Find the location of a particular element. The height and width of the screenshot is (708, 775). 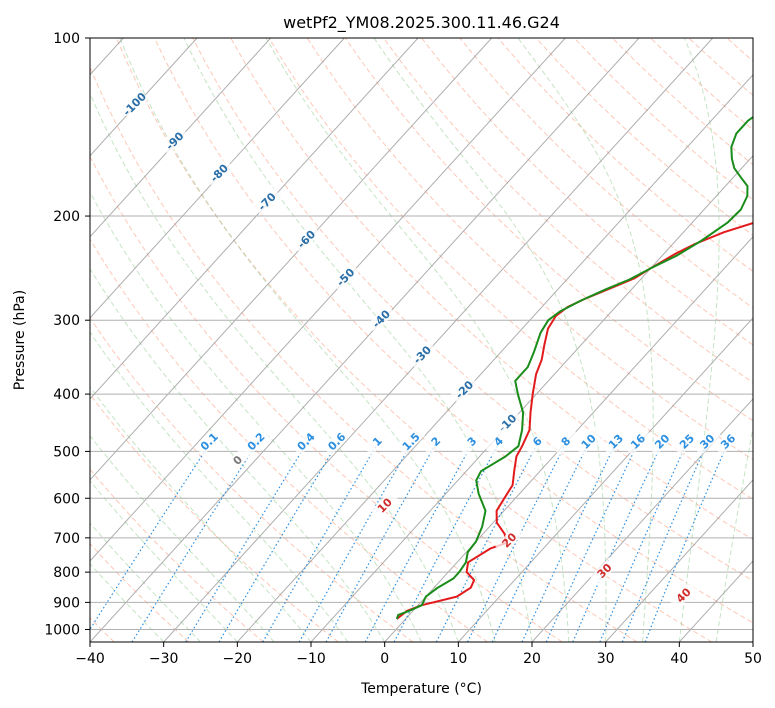

x-tick-label: −40 is located at coordinates (90, 659).